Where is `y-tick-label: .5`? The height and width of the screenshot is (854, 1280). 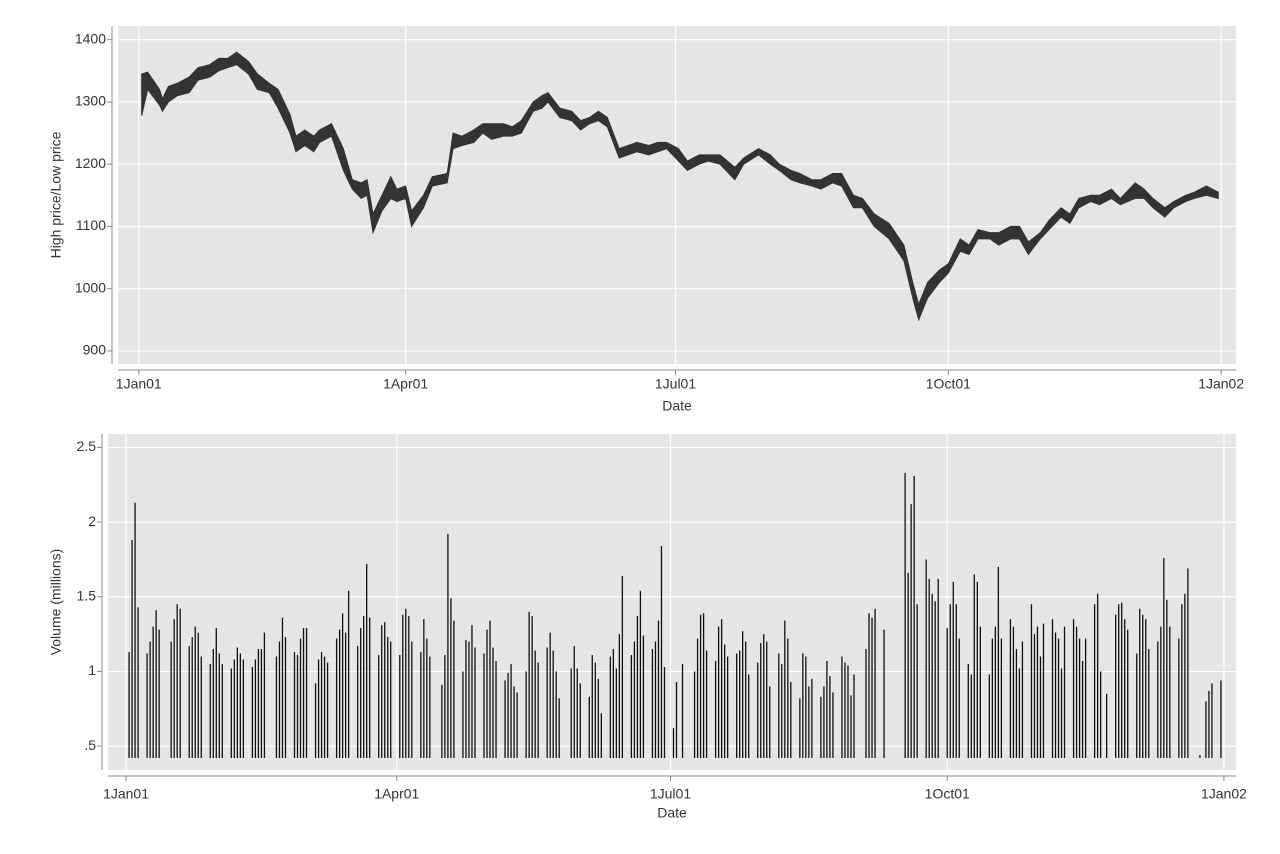
y-tick-label: .5 is located at coordinates (90, 745).